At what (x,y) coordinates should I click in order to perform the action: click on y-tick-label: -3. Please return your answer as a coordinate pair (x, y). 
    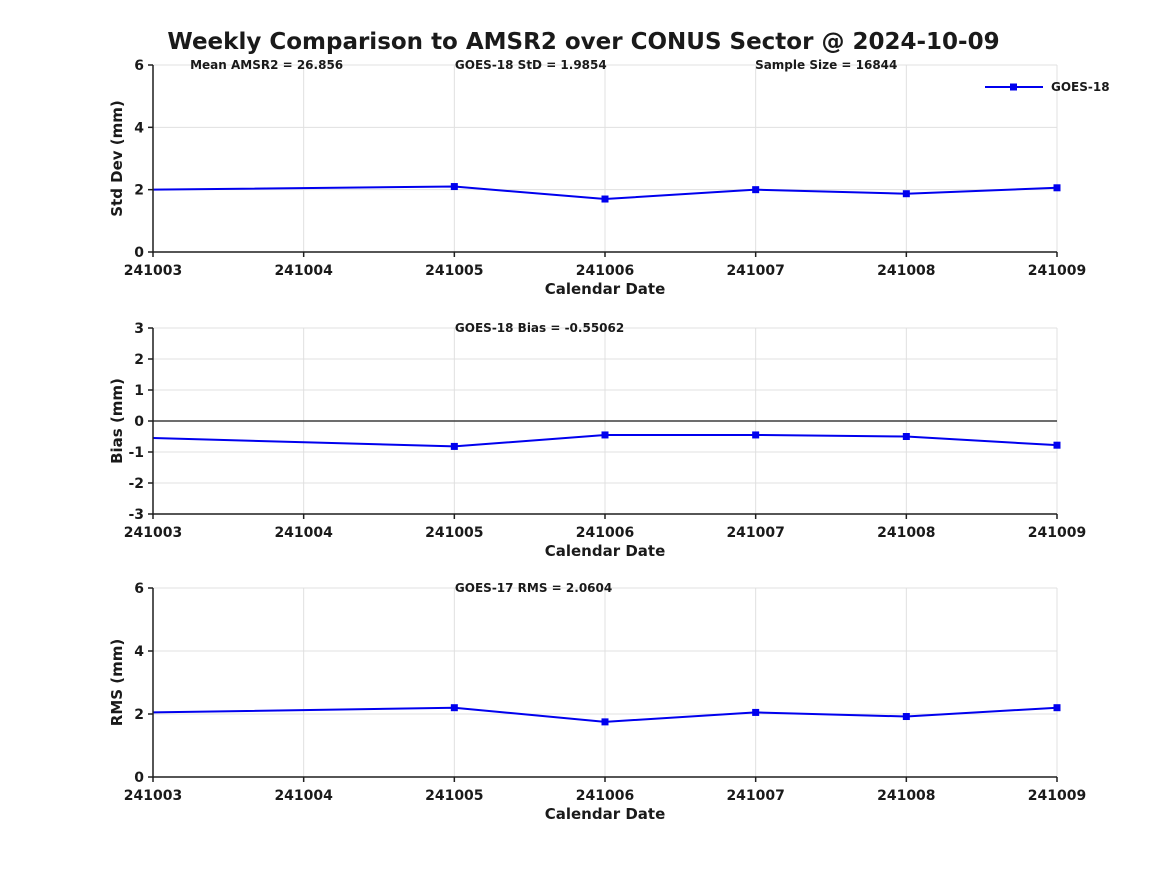
    Looking at the image, I should click on (136, 515).